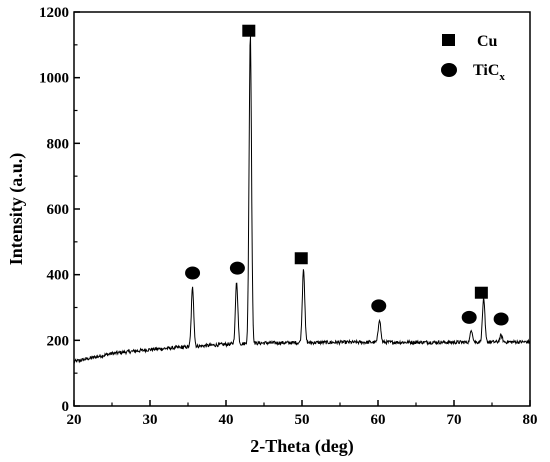 The height and width of the screenshot is (462, 550). What do you see at coordinates (302, 420) in the screenshot?
I see `x-tick-label: 50` at bounding box center [302, 420].